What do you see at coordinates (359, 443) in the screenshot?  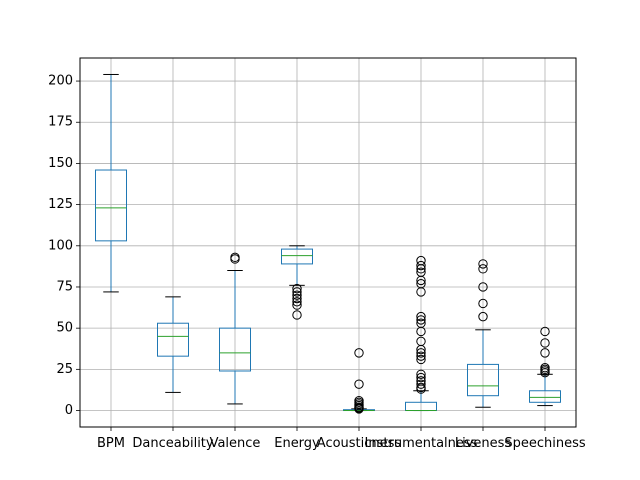 I see `x-tick-label-acousticness: Acousticness` at bounding box center [359, 443].